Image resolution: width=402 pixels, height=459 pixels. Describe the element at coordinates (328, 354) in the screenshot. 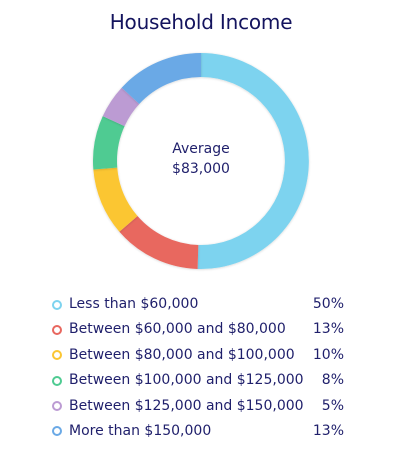

I see `legend-value: 10%` at that location.